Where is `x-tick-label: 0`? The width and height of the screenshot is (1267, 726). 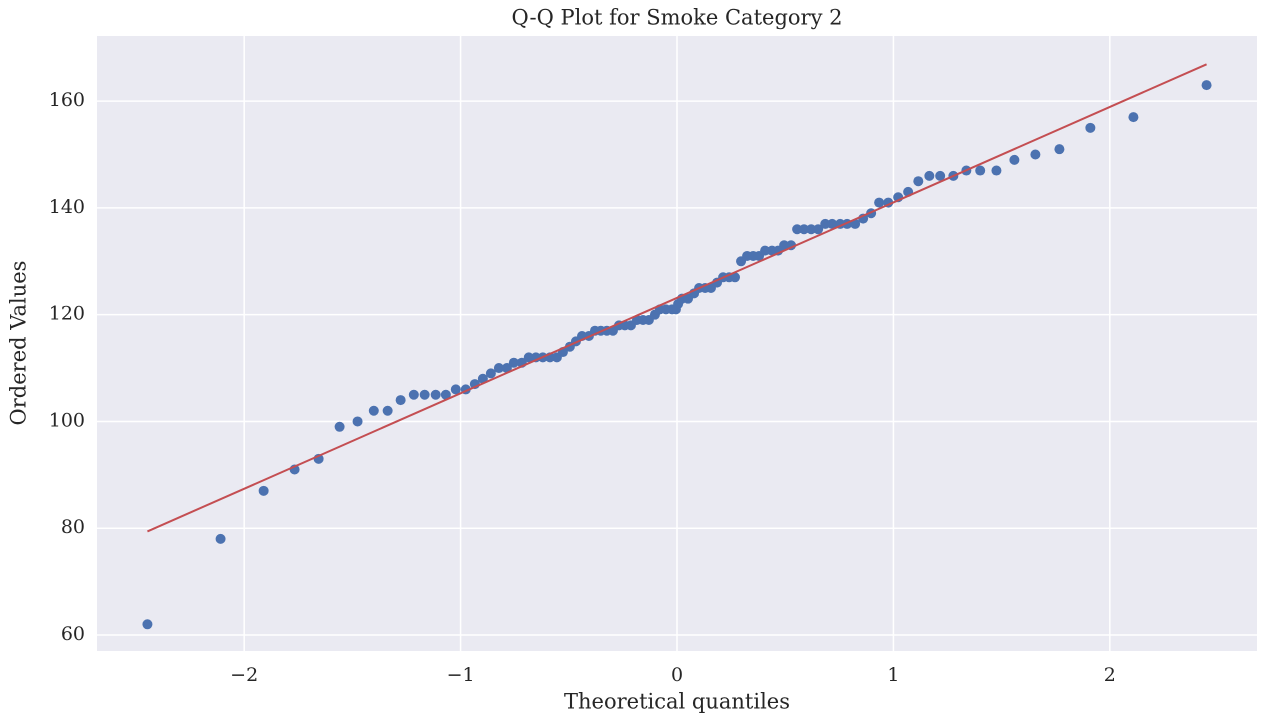
x-tick-label: 0 is located at coordinates (677, 675).